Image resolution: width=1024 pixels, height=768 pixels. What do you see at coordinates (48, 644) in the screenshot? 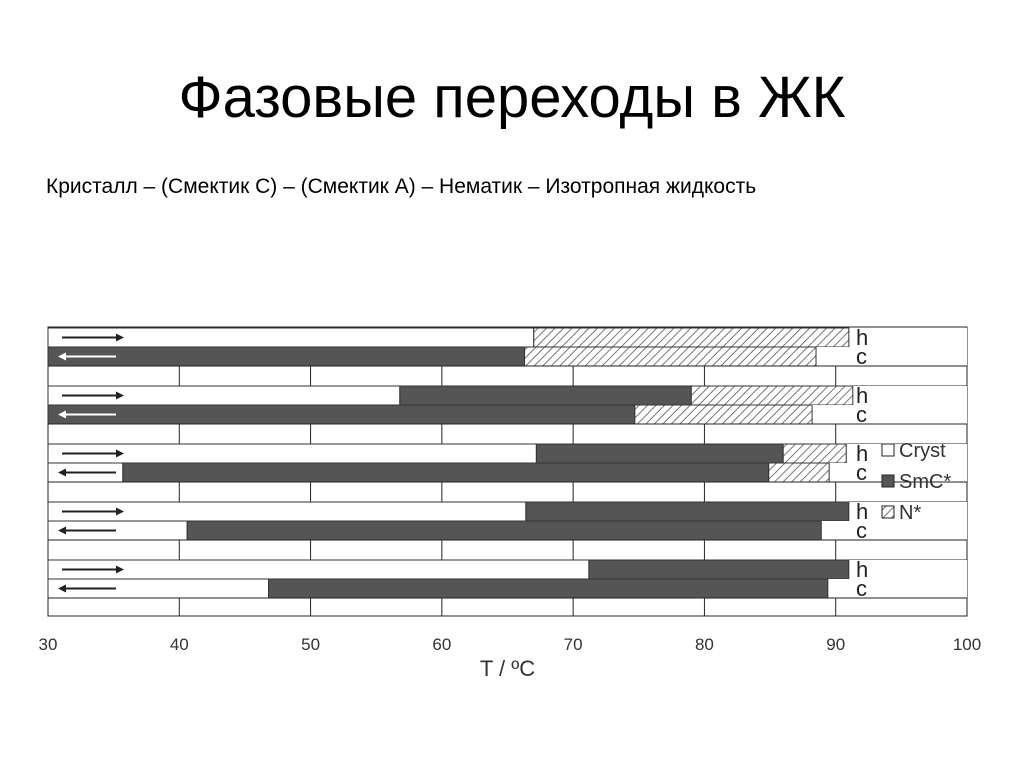
I see `x-tick-label: 30` at bounding box center [48, 644].